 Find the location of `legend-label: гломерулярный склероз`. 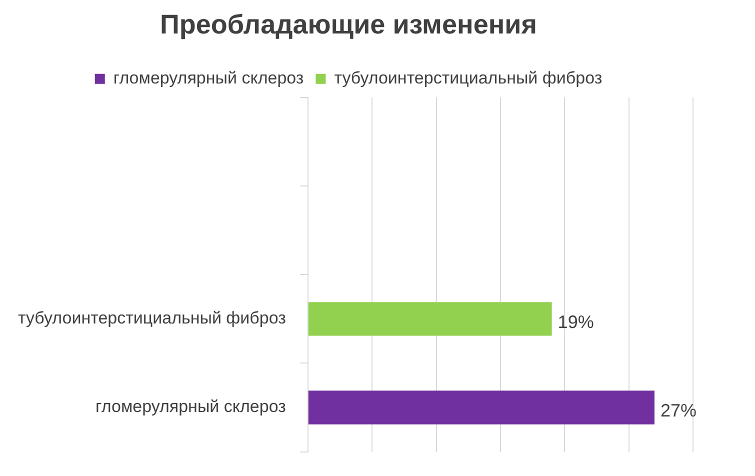

legend-label: гломерулярный склероз is located at coordinates (208, 78).